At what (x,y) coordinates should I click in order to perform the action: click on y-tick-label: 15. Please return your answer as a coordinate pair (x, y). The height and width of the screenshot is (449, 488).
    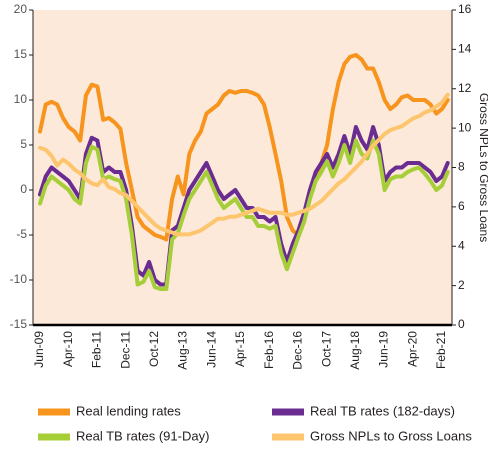
    Looking at the image, I should click on (21, 54).